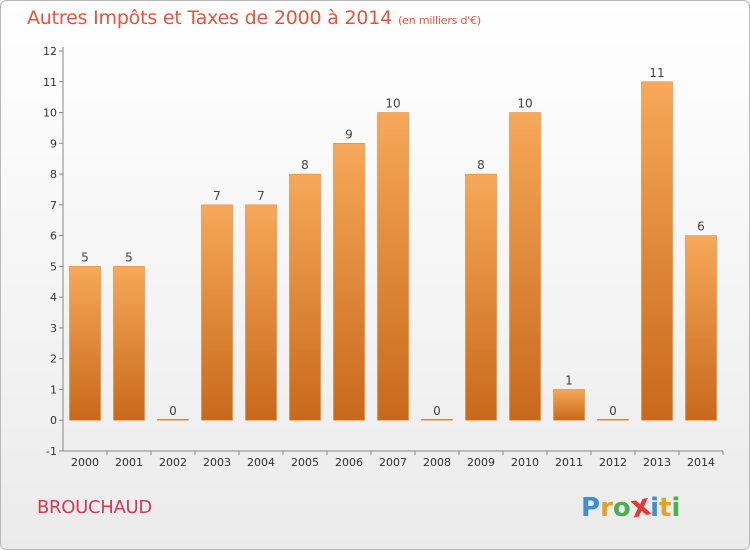  What do you see at coordinates (217, 462) in the screenshot?
I see `x-tick-label: 2003` at bounding box center [217, 462].